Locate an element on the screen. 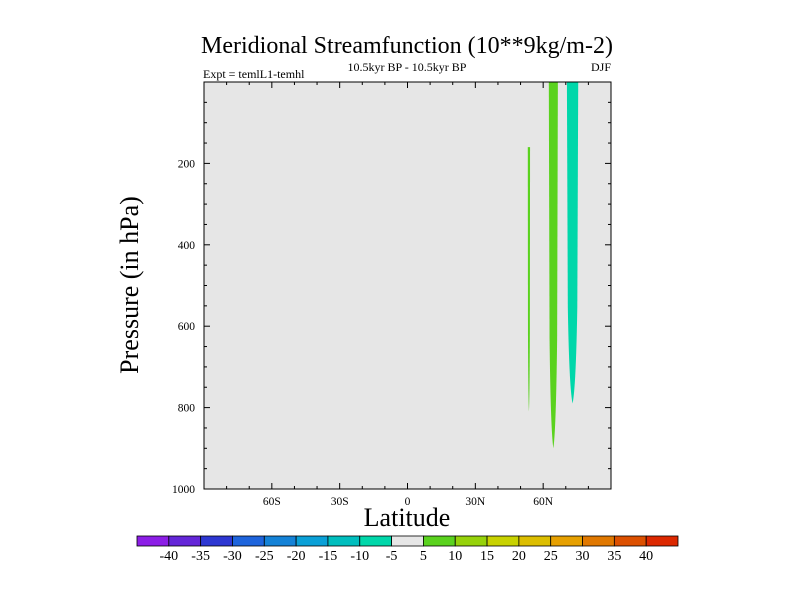 This screenshot has height=600, width=800. season-label: DJF is located at coordinates (601, 67).